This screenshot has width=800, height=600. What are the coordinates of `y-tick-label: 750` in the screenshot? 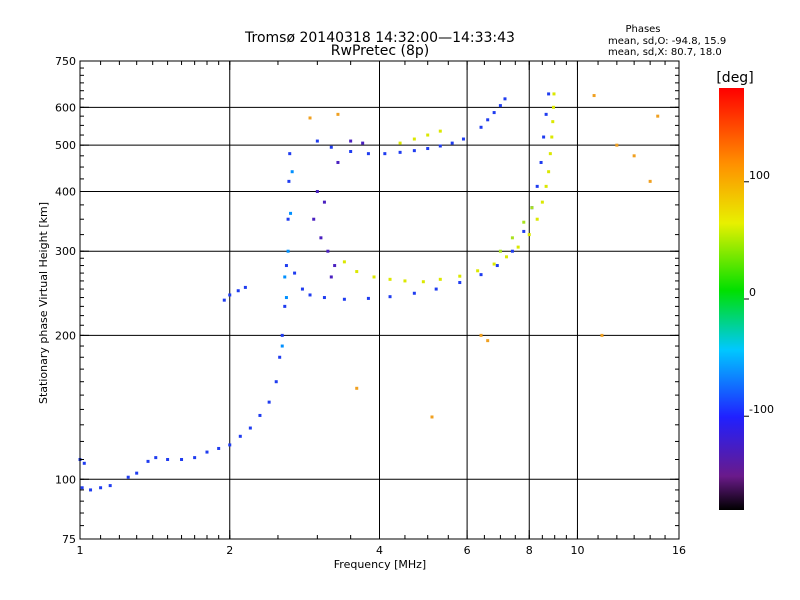 It's located at (65, 61).